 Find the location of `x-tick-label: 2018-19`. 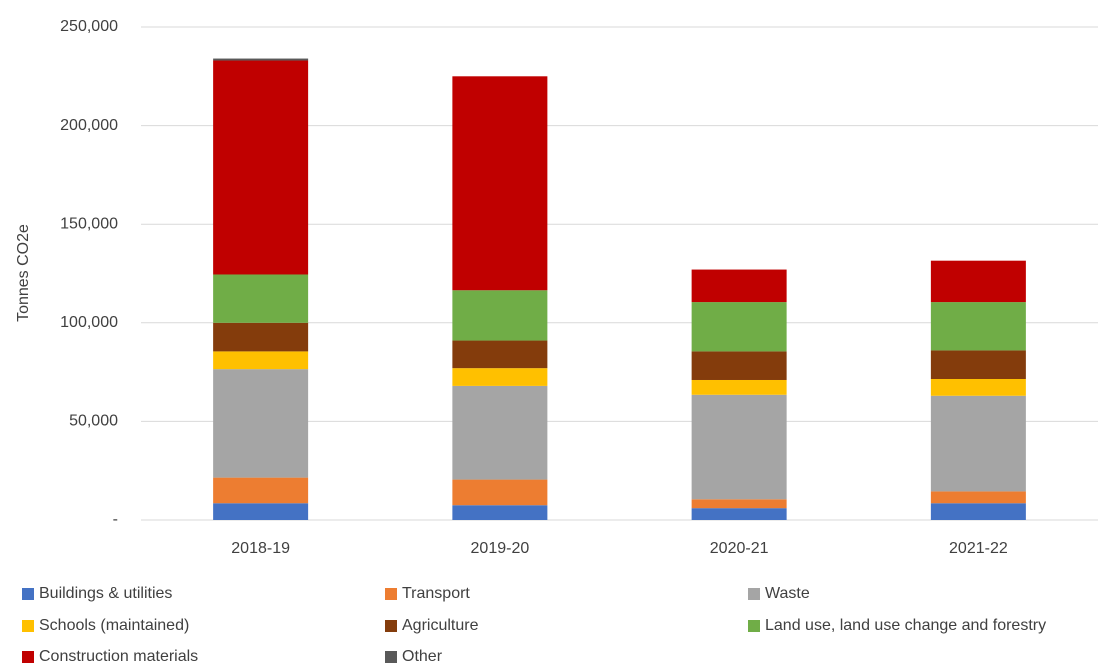

x-tick-label: 2018-19 is located at coordinates (260, 548).